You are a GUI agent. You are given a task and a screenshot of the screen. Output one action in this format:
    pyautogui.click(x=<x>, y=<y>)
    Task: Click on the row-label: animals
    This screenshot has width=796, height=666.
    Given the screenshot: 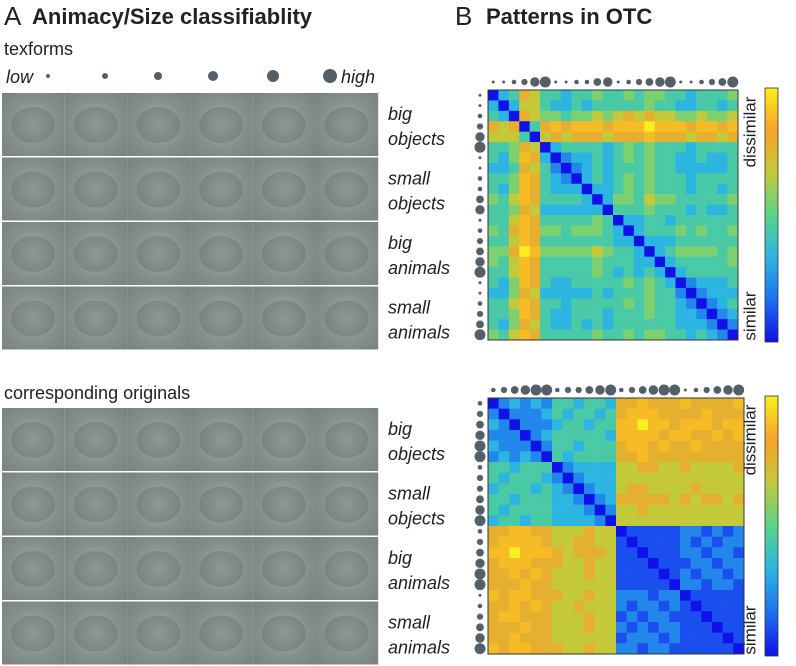 What is the action you would take?
    pyautogui.click(x=419, y=583)
    